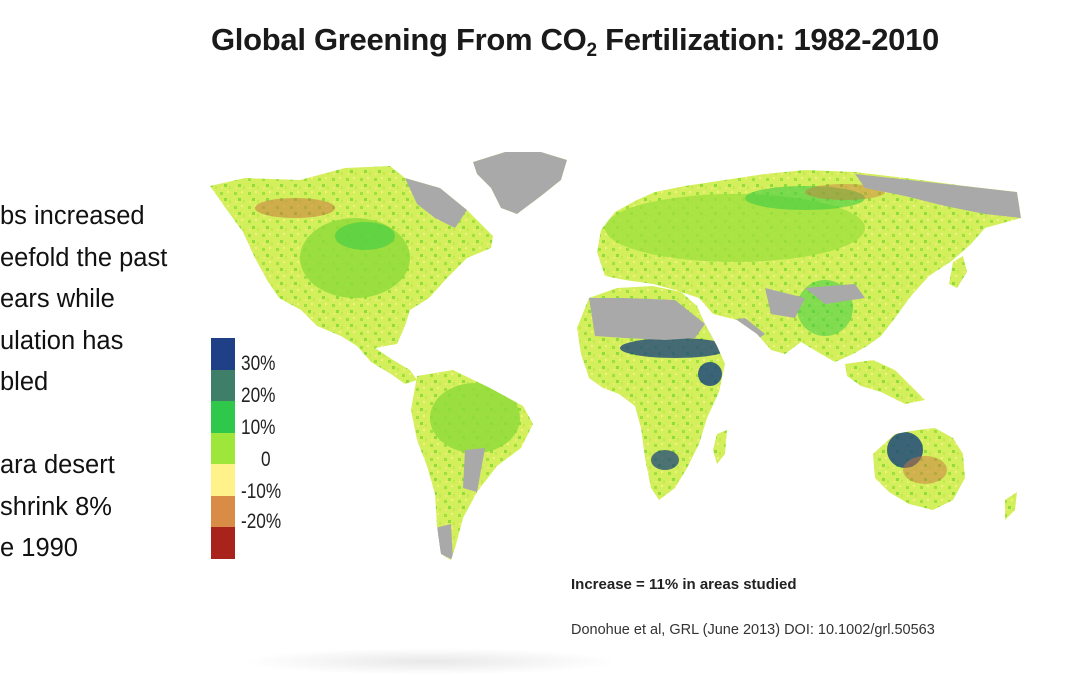  Describe the element at coordinates (591, 50) in the screenshot. I see `title-subscript: 2` at that location.